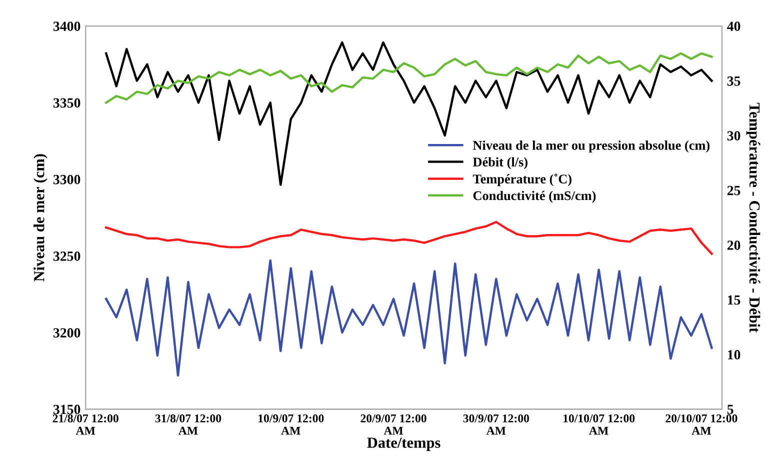 The width and height of the screenshot is (778, 465). What do you see at coordinates (66, 103) in the screenshot?
I see `y-tick-label: 3350` at bounding box center [66, 103].